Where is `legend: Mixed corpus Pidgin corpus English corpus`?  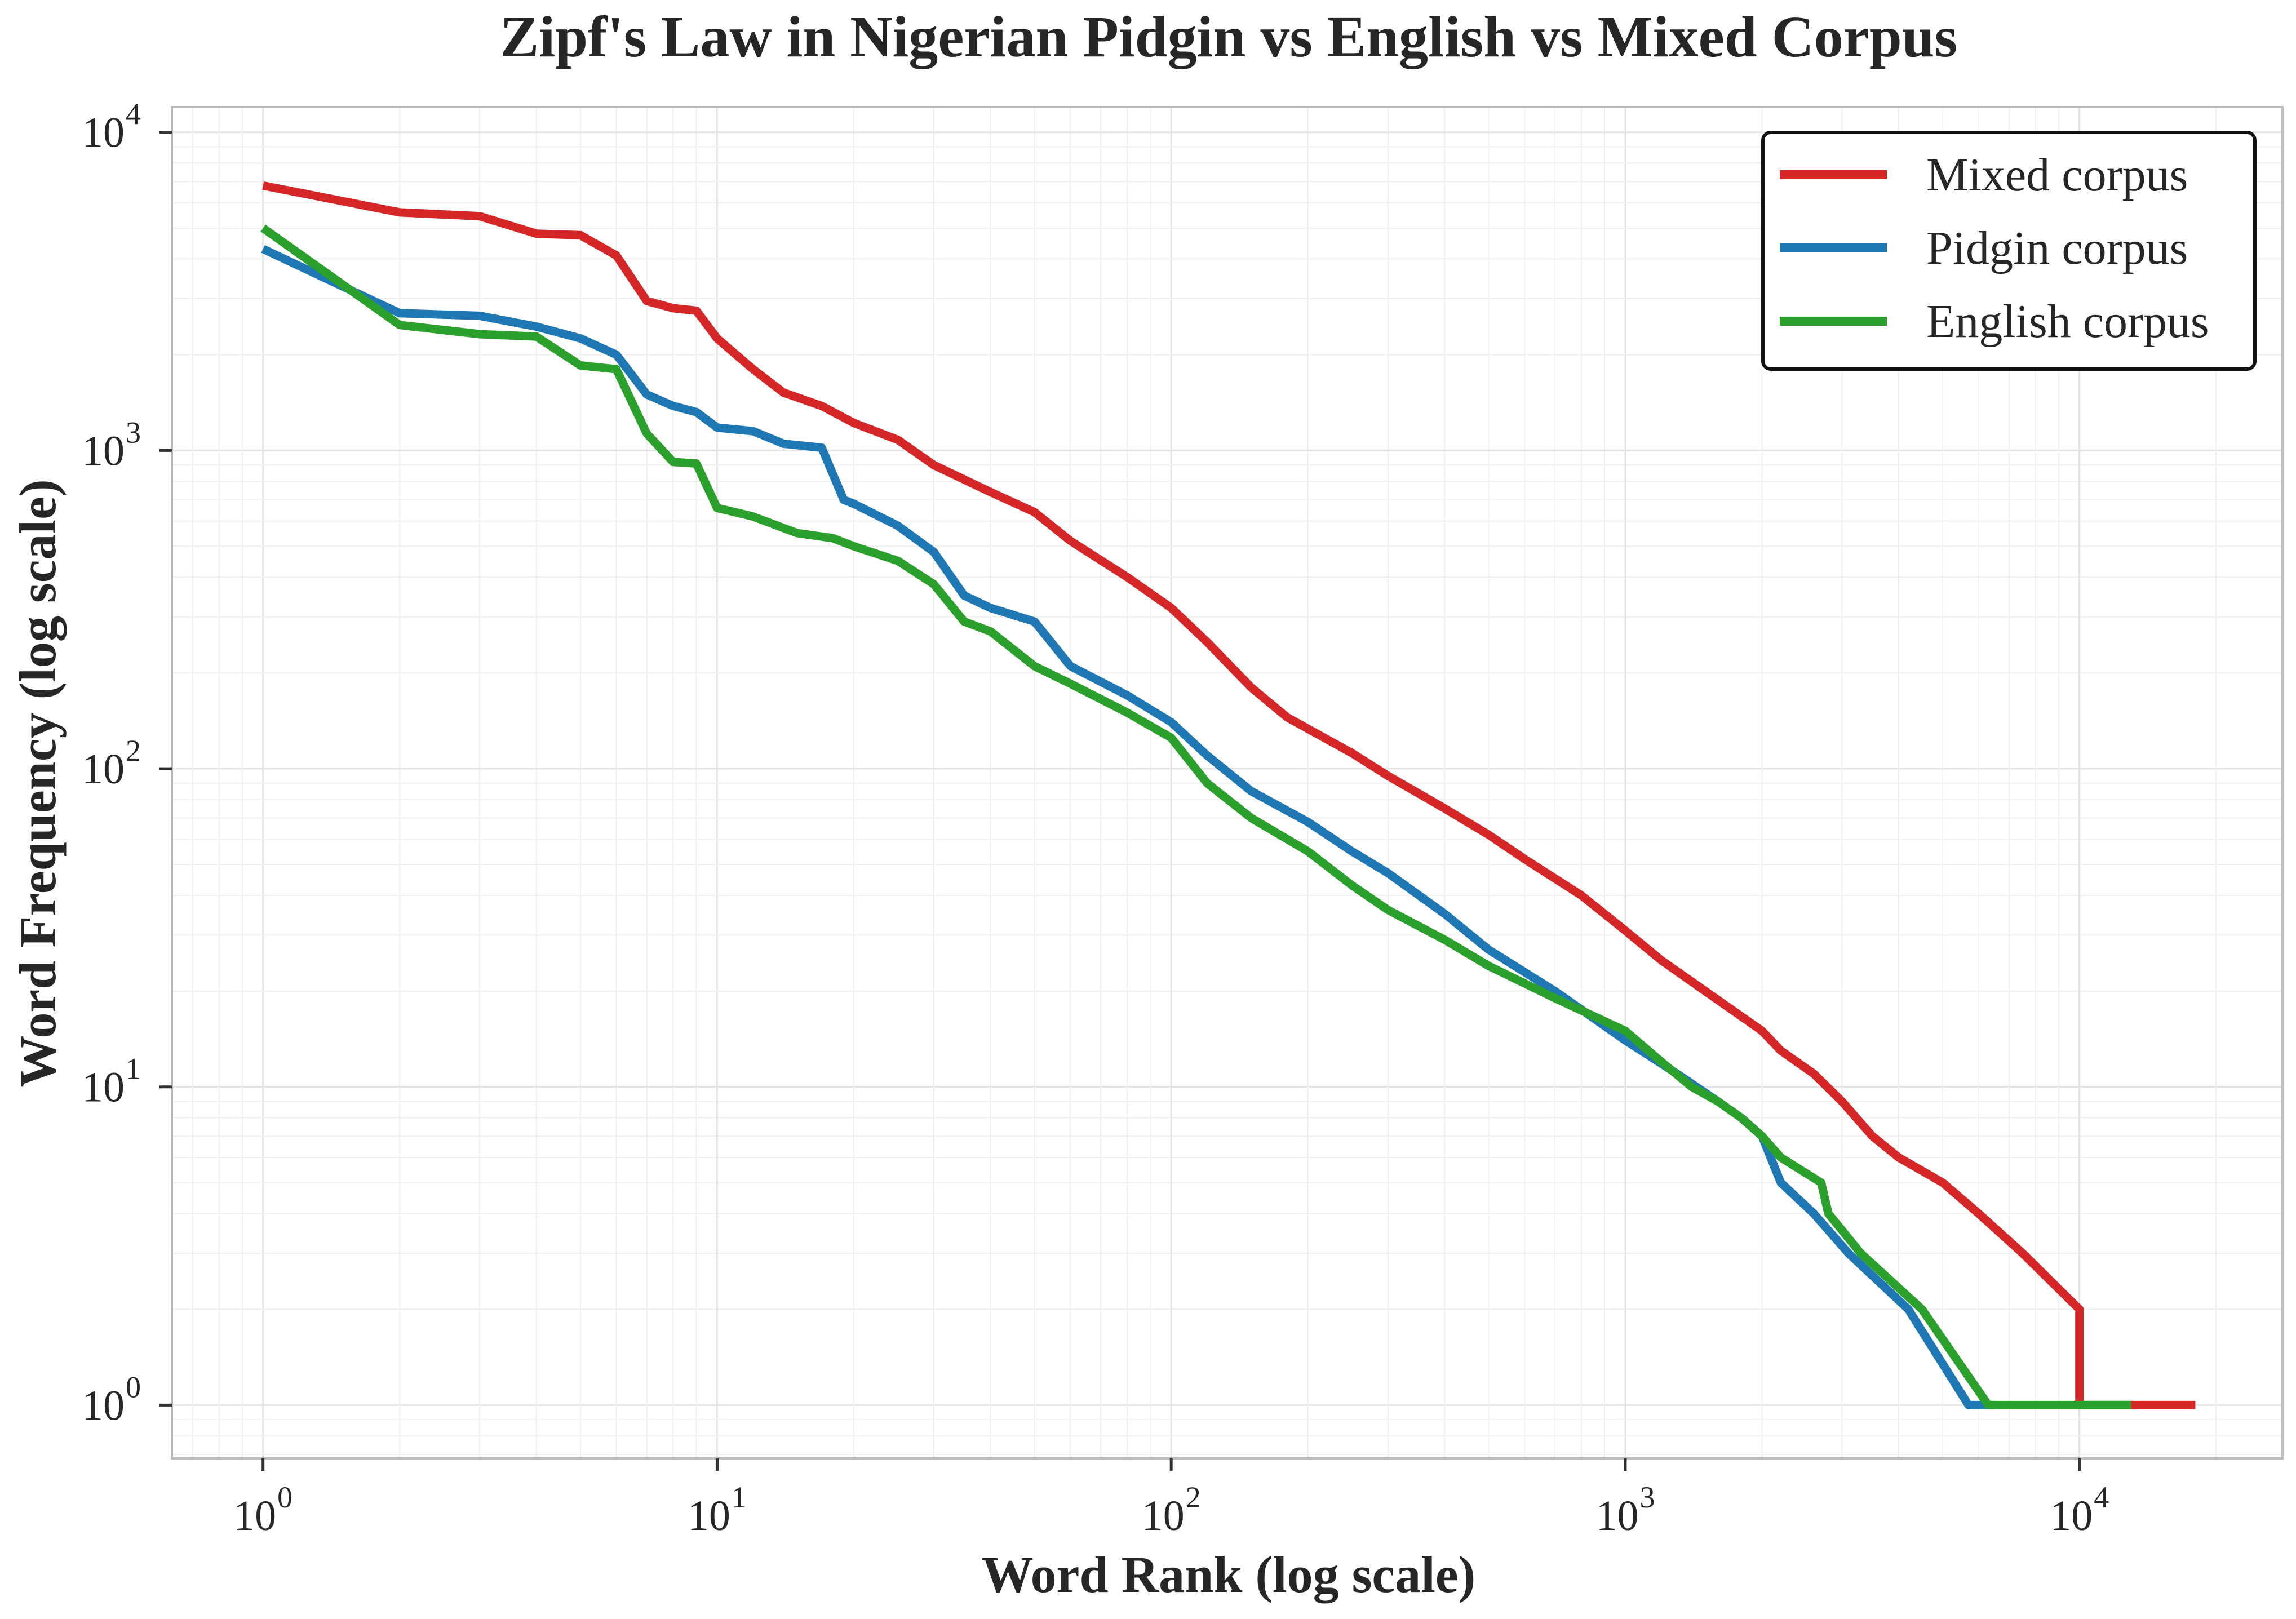 legend: Mixed corpus Pidgin corpus English corpus is located at coordinates (2009, 251).